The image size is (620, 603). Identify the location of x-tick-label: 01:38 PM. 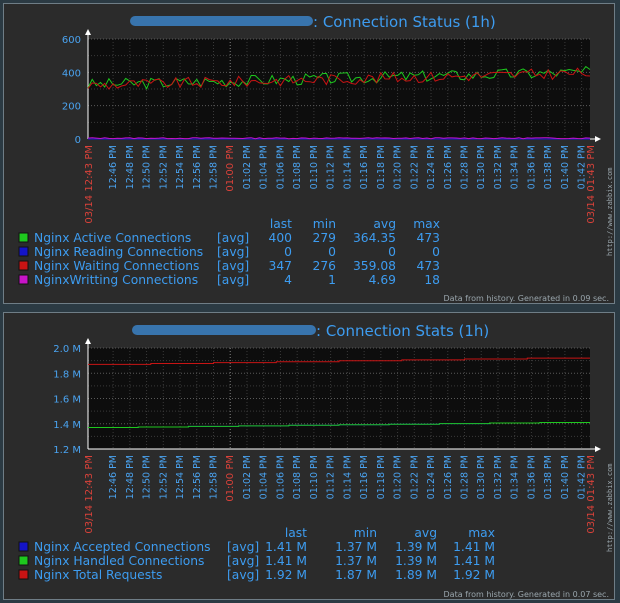
(548, 477).